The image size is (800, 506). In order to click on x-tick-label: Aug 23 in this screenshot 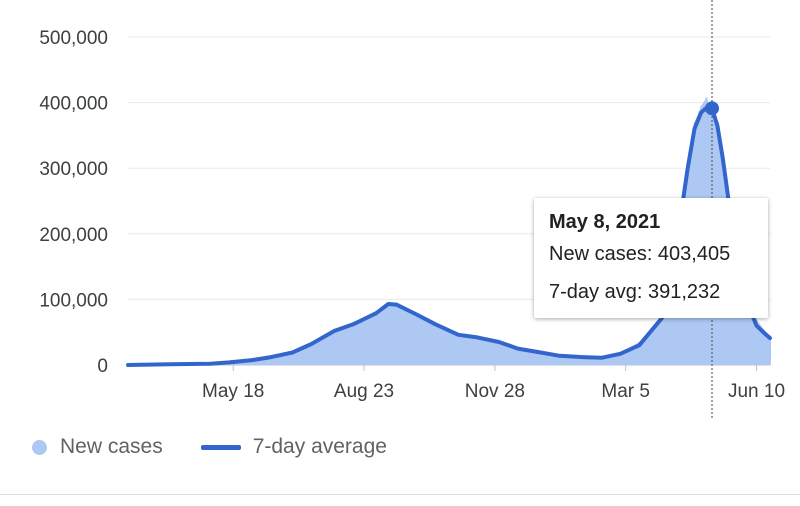, I will do `click(364, 391)`.